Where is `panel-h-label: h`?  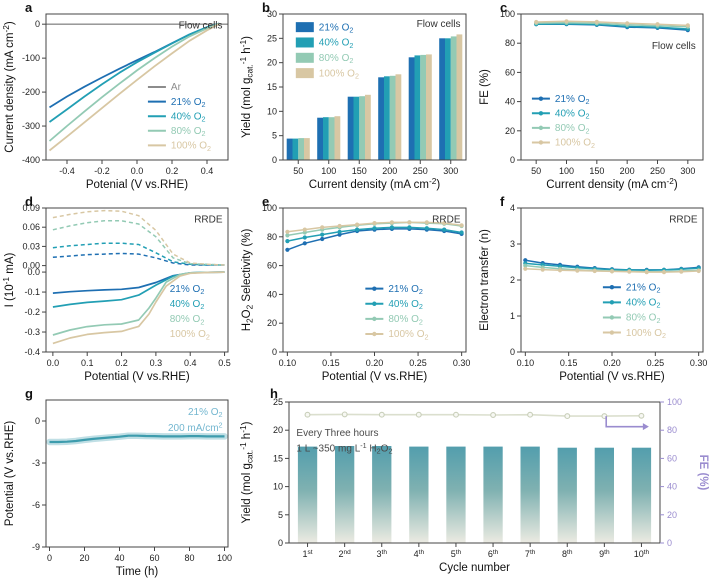
panel-h-label: h is located at coordinates (274, 393).